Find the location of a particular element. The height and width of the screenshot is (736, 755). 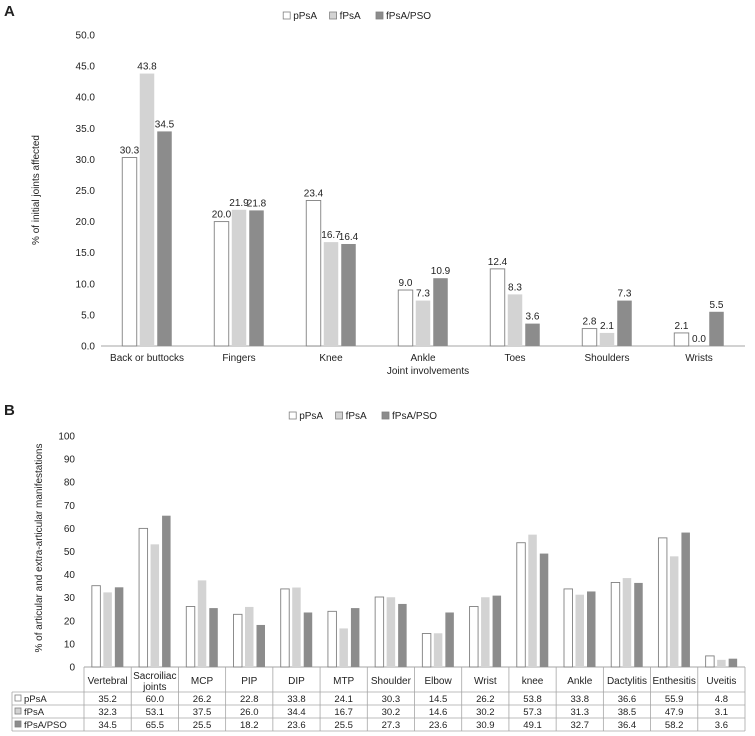

panel-a-data-label-fpsa-fingers: 21.9 is located at coordinates (239, 203).